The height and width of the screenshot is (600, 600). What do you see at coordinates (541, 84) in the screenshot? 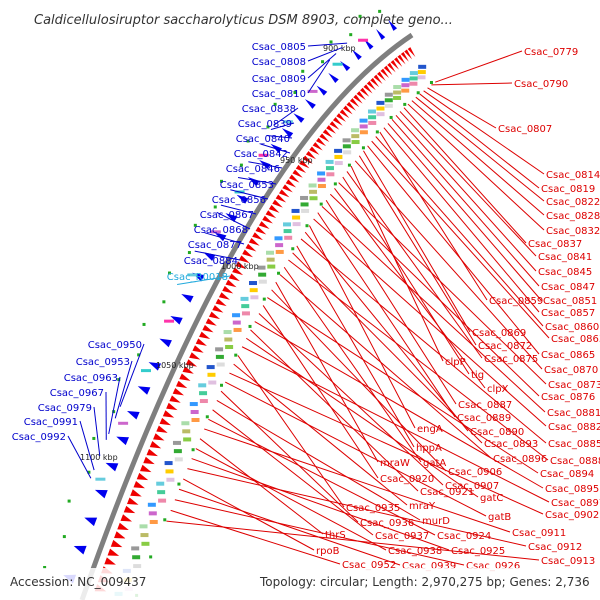
I see `right-gene-label: Csac_0790` at bounding box center [541, 84].